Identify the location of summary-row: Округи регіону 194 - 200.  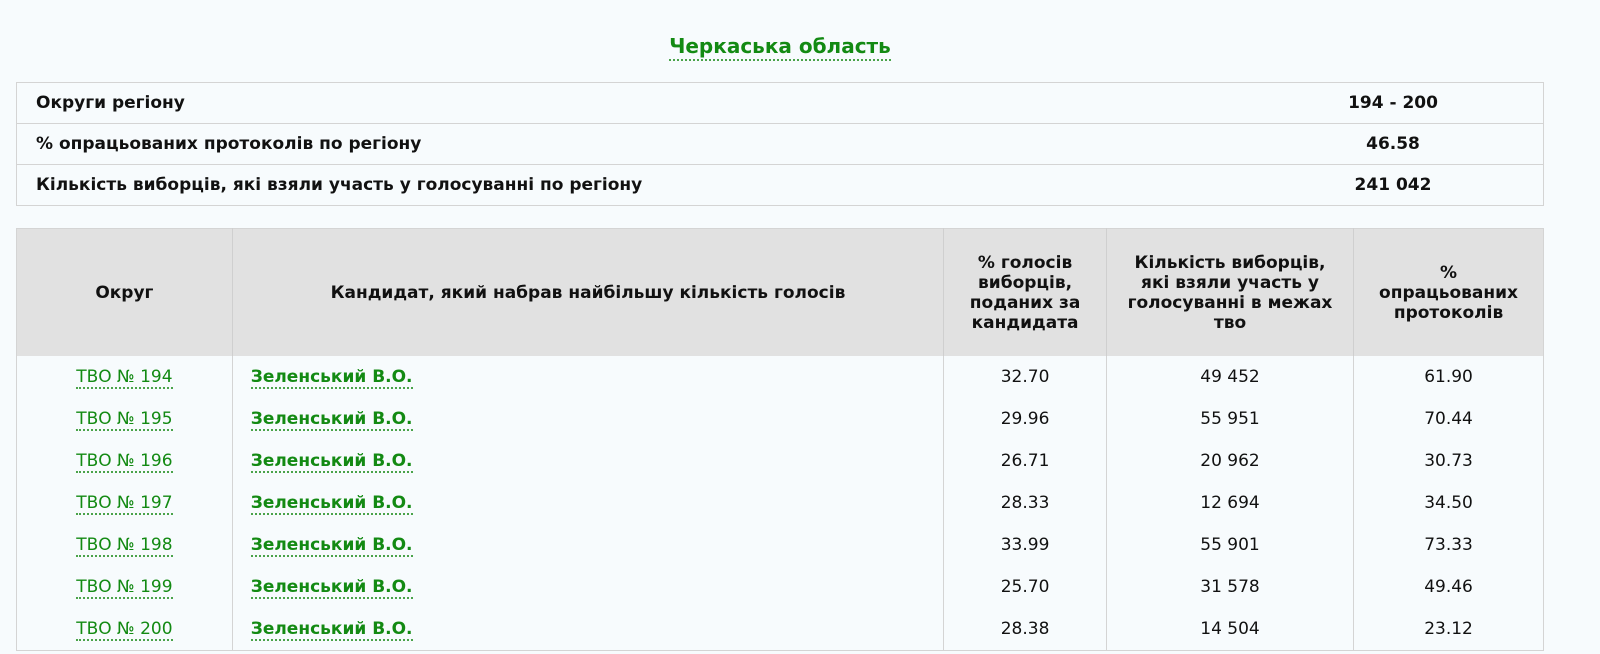
(780, 103).